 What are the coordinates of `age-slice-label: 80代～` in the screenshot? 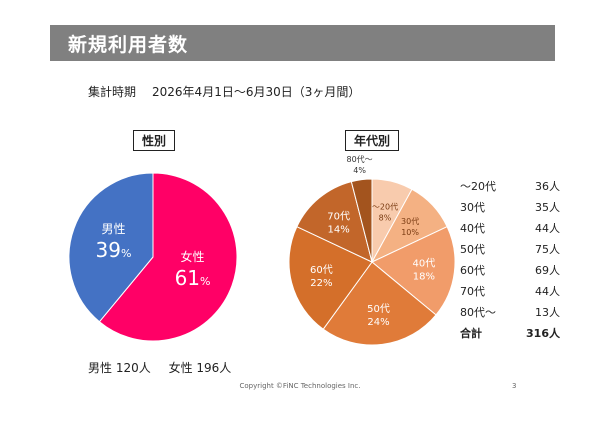 It's located at (359, 159).